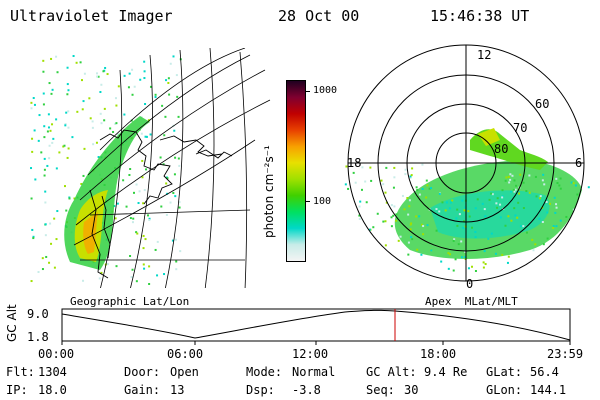 This screenshot has height=400, width=600. Describe the element at coordinates (12, 323) in the screenshot. I see `timeline-y-label: GC Alt` at that location.